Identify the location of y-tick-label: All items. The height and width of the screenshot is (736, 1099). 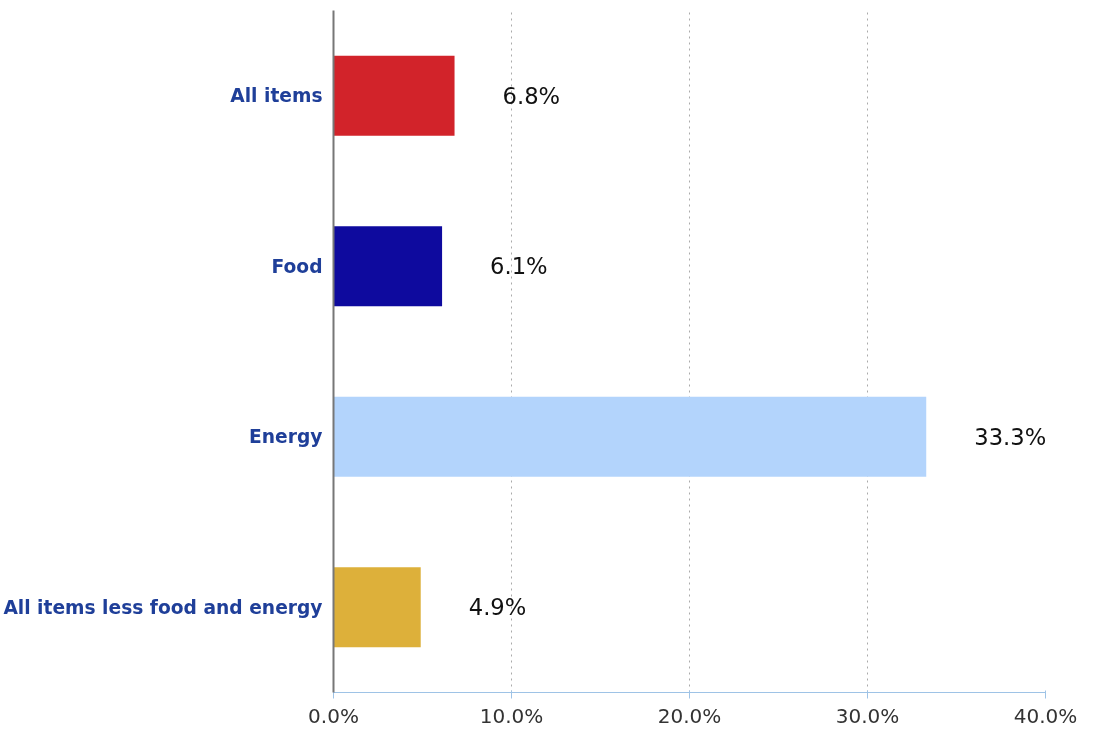
(276, 96).